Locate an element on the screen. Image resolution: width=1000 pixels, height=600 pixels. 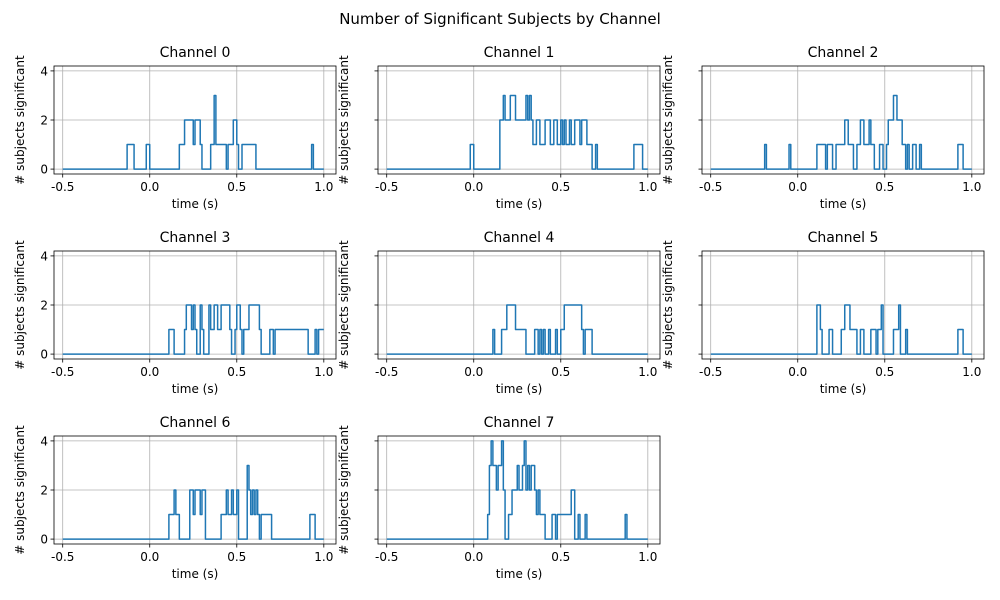
subplot-title: Channel 0 is located at coordinates (195, 53).